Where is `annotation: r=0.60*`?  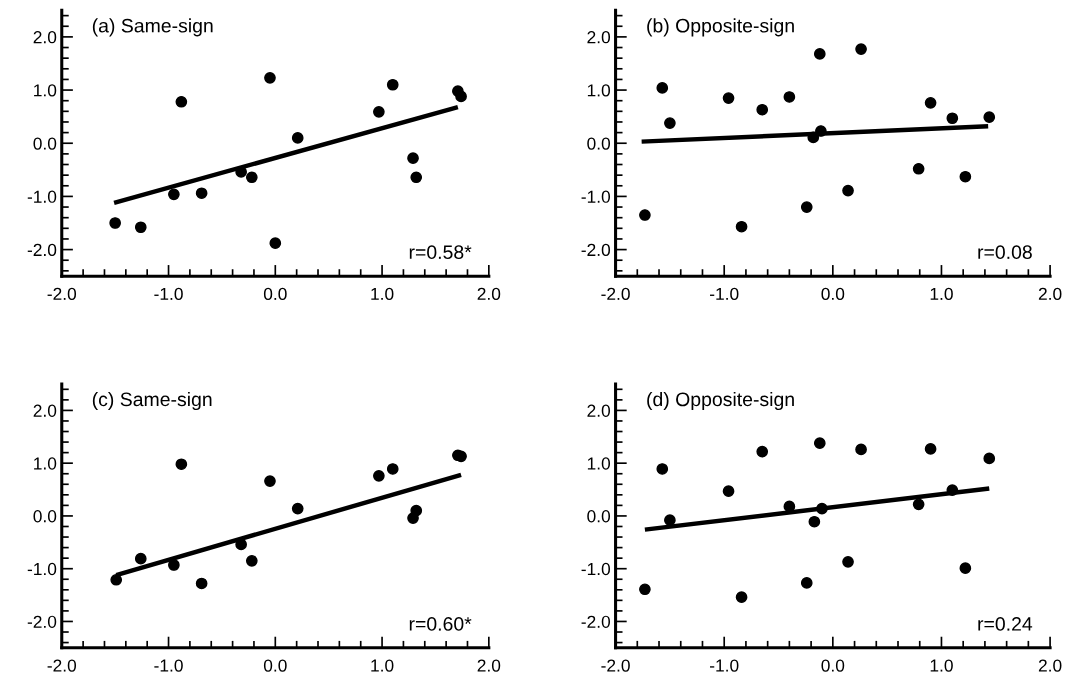
annotation: r=0.60* is located at coordinates (440, 624).